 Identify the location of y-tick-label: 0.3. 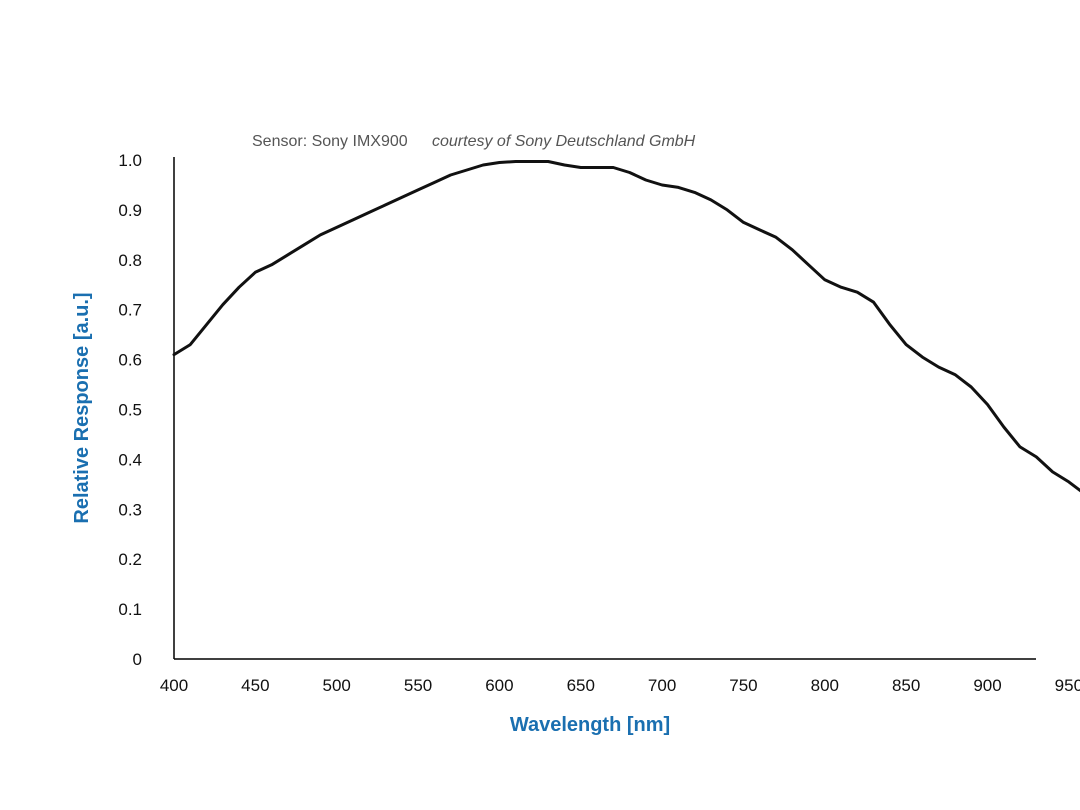
(130, 509).